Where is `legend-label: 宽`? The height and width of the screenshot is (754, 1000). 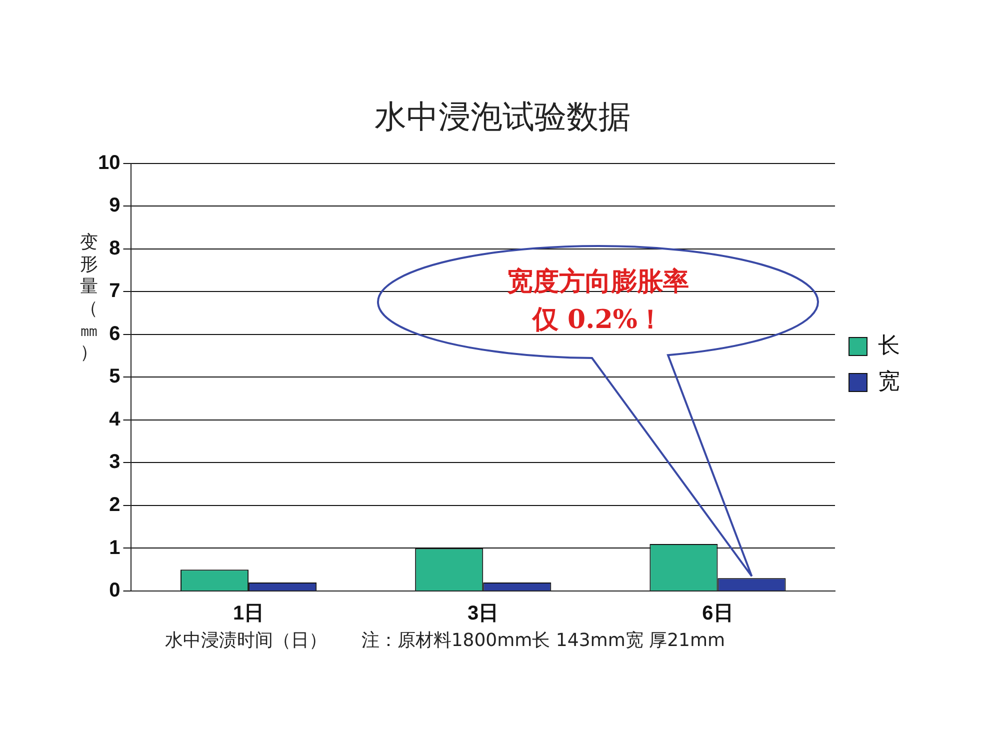
legend-label: 宽 is located at coordinates (889, 381).